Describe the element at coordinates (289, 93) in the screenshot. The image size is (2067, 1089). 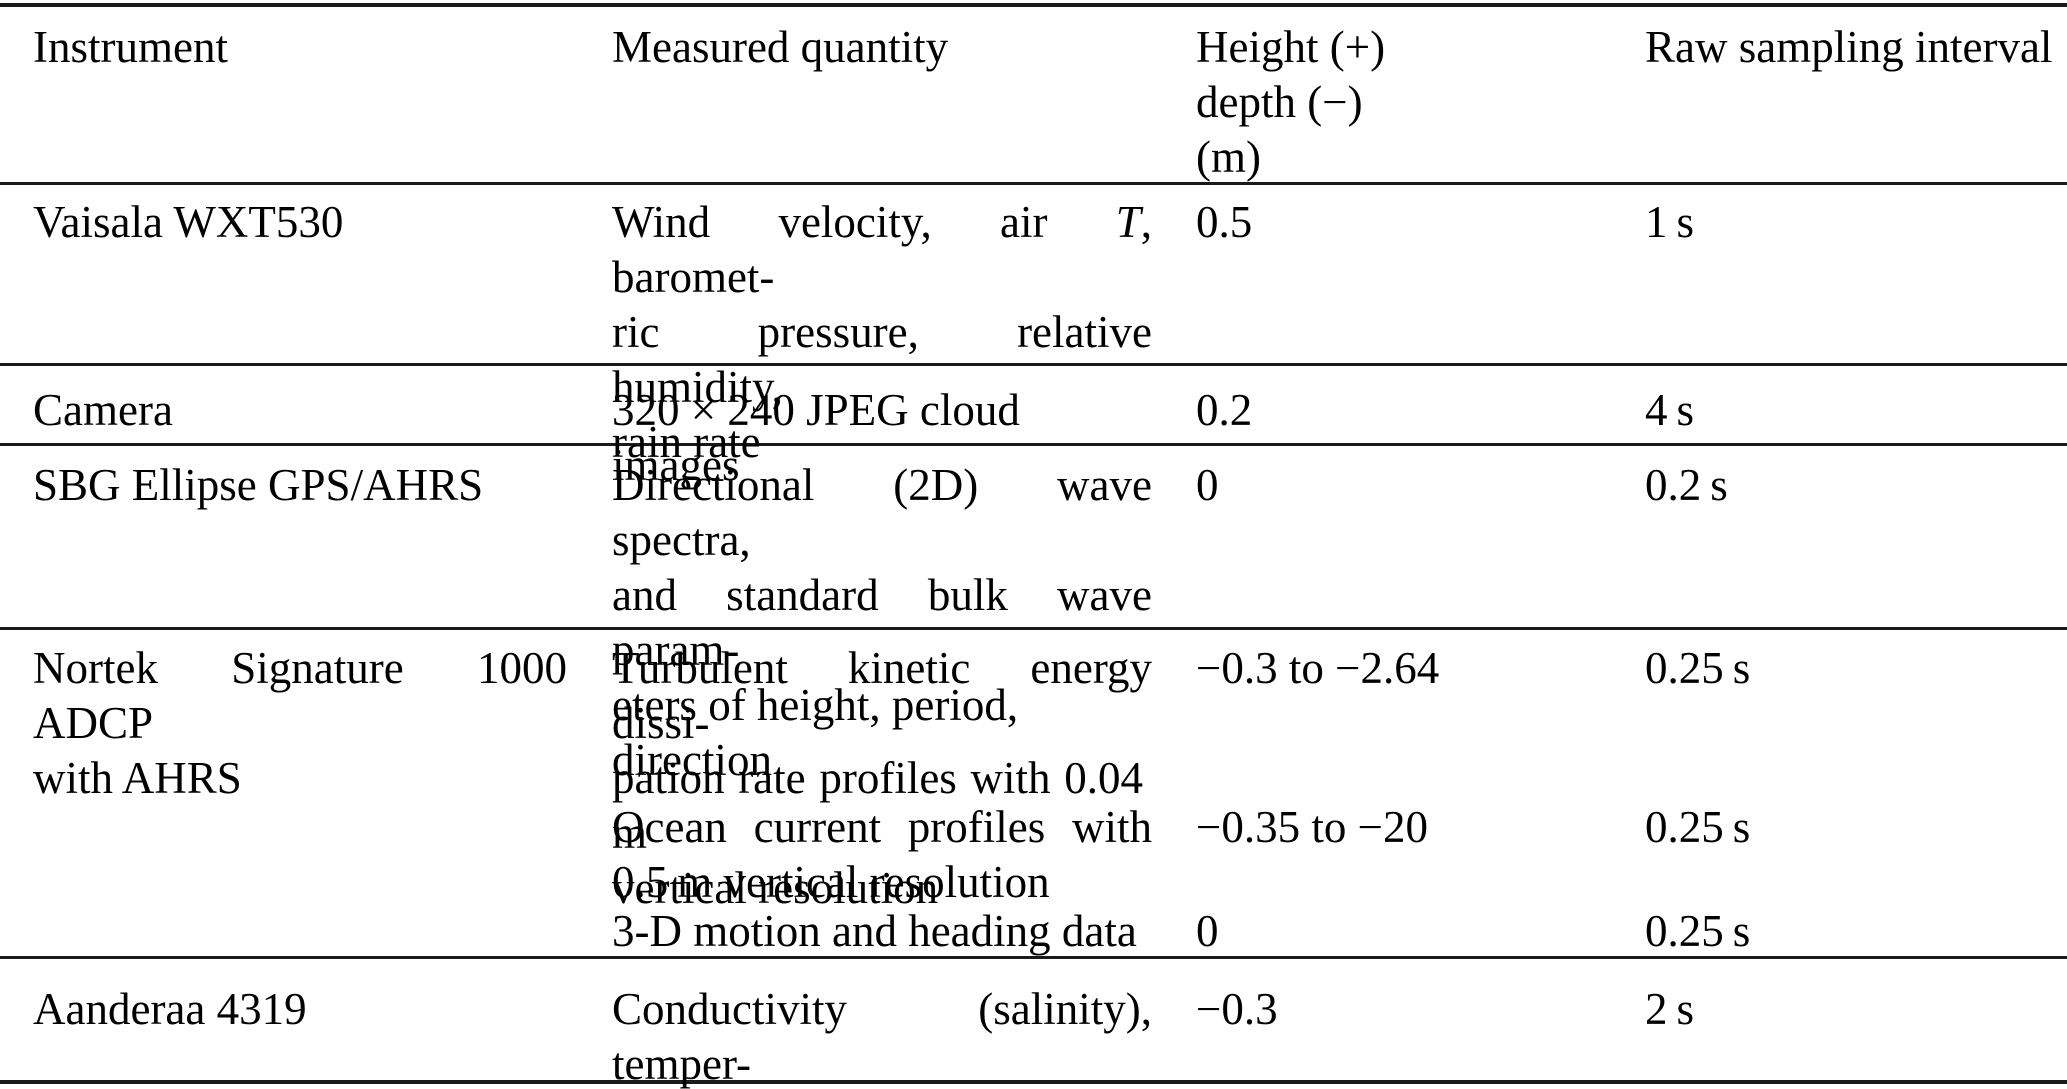
I see `header-instrument: Instrument` at that location.